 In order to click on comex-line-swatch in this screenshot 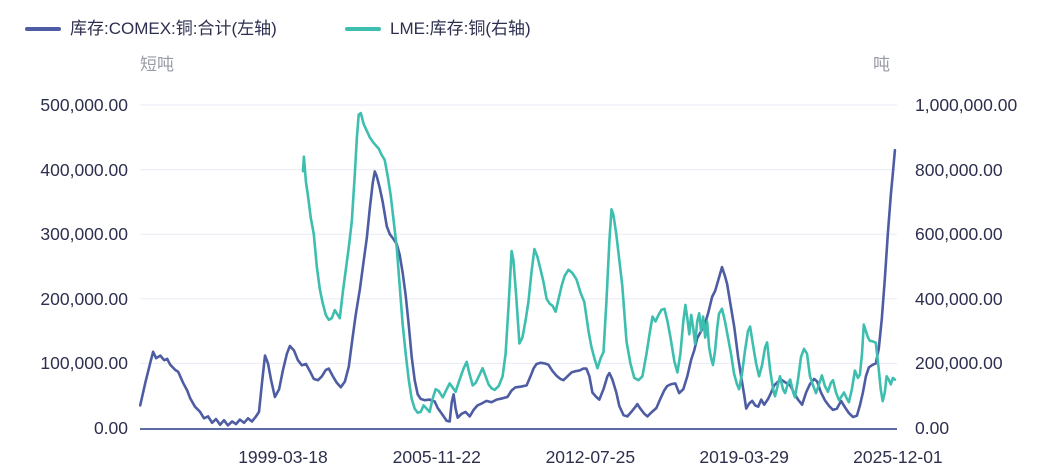, I will do `click(43, 29)`.